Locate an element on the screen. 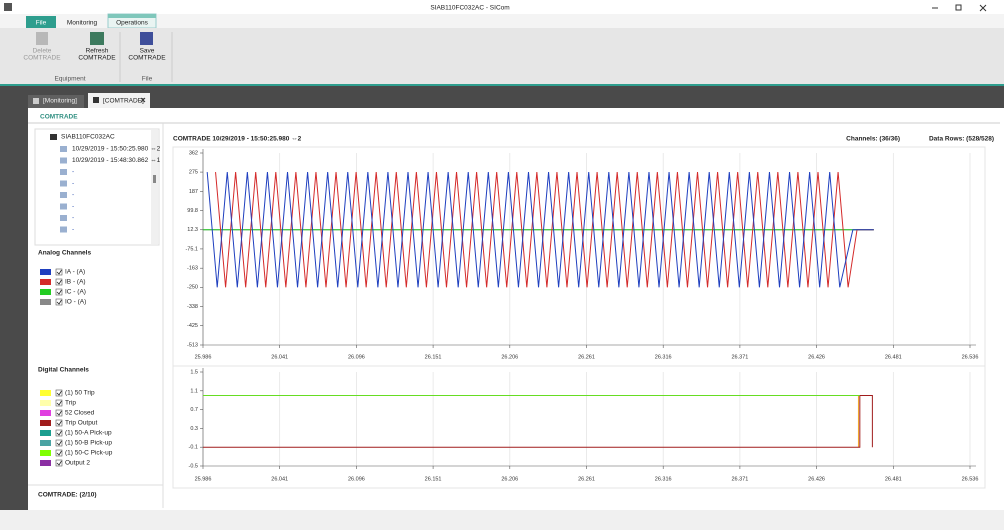 The width and height of the screenshot is (1004, 530). ribbon-button-label: Save is located at coordinates (147, 51).